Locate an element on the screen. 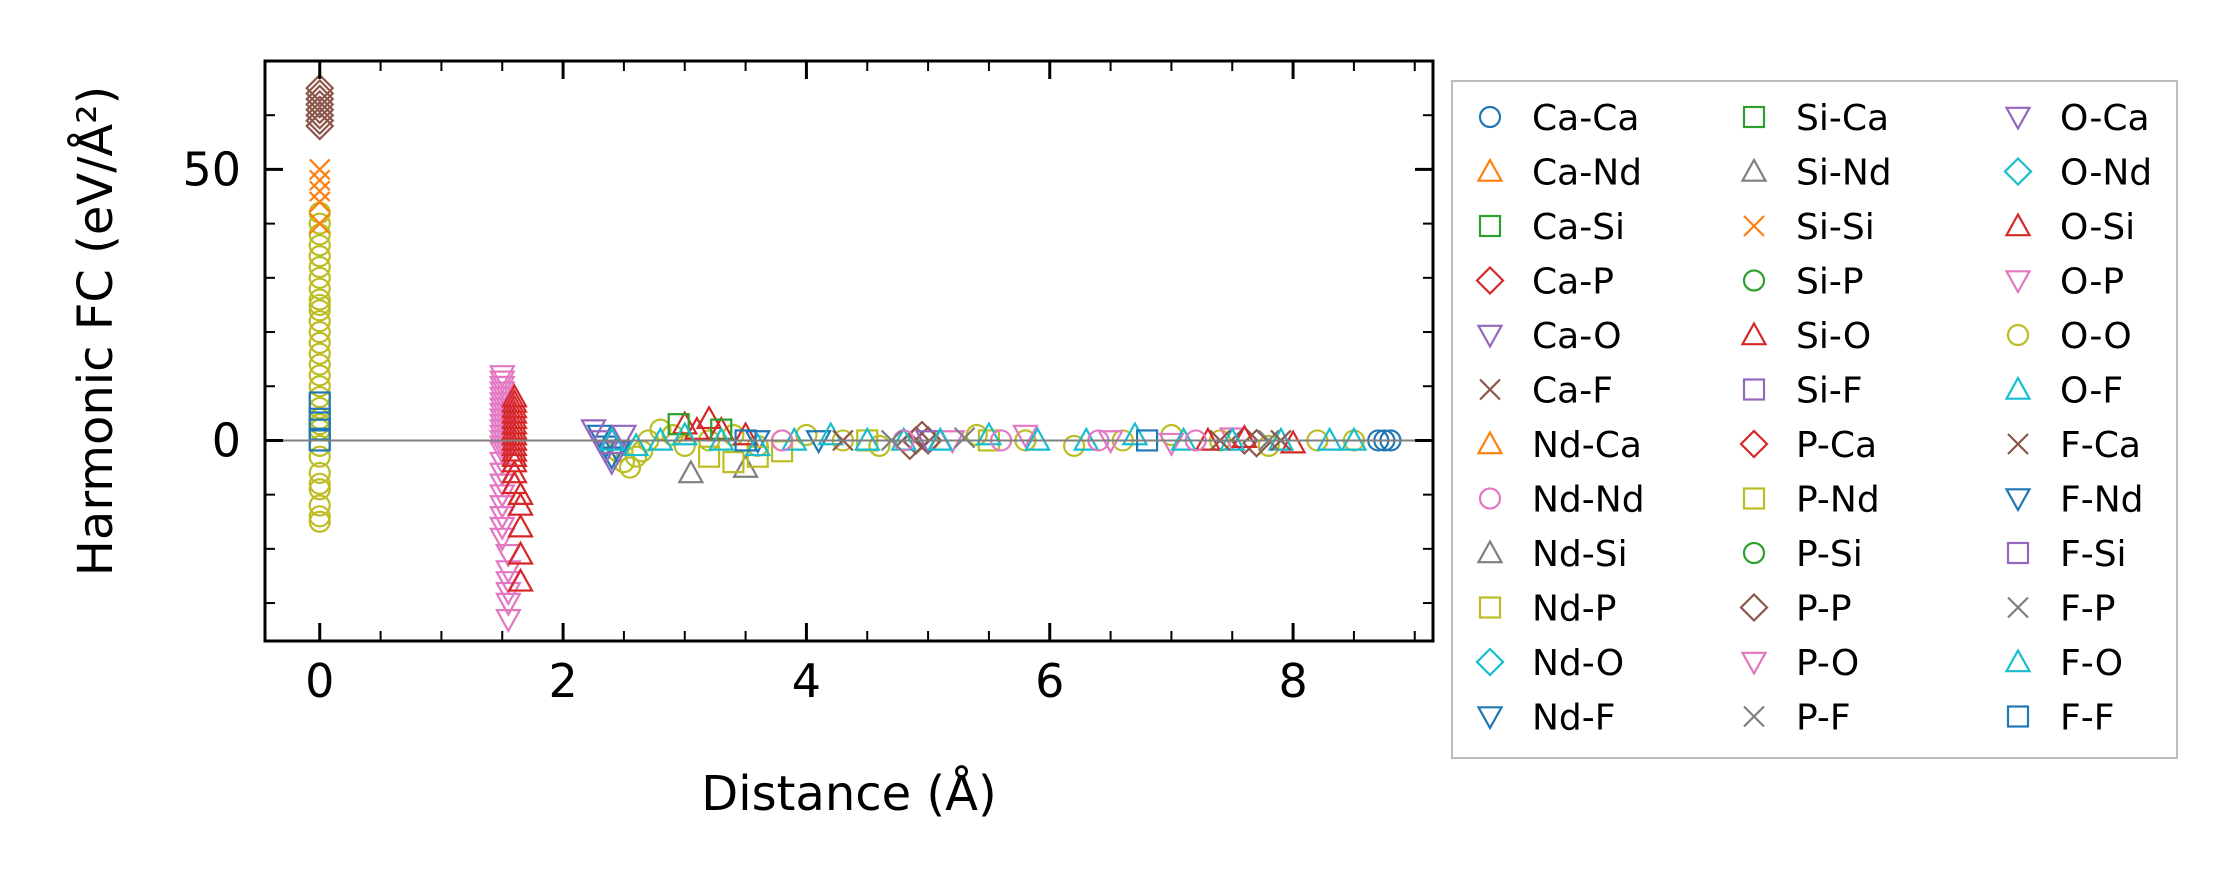  legend-label: Ca-Nd is located at coordinates (1587, 173).